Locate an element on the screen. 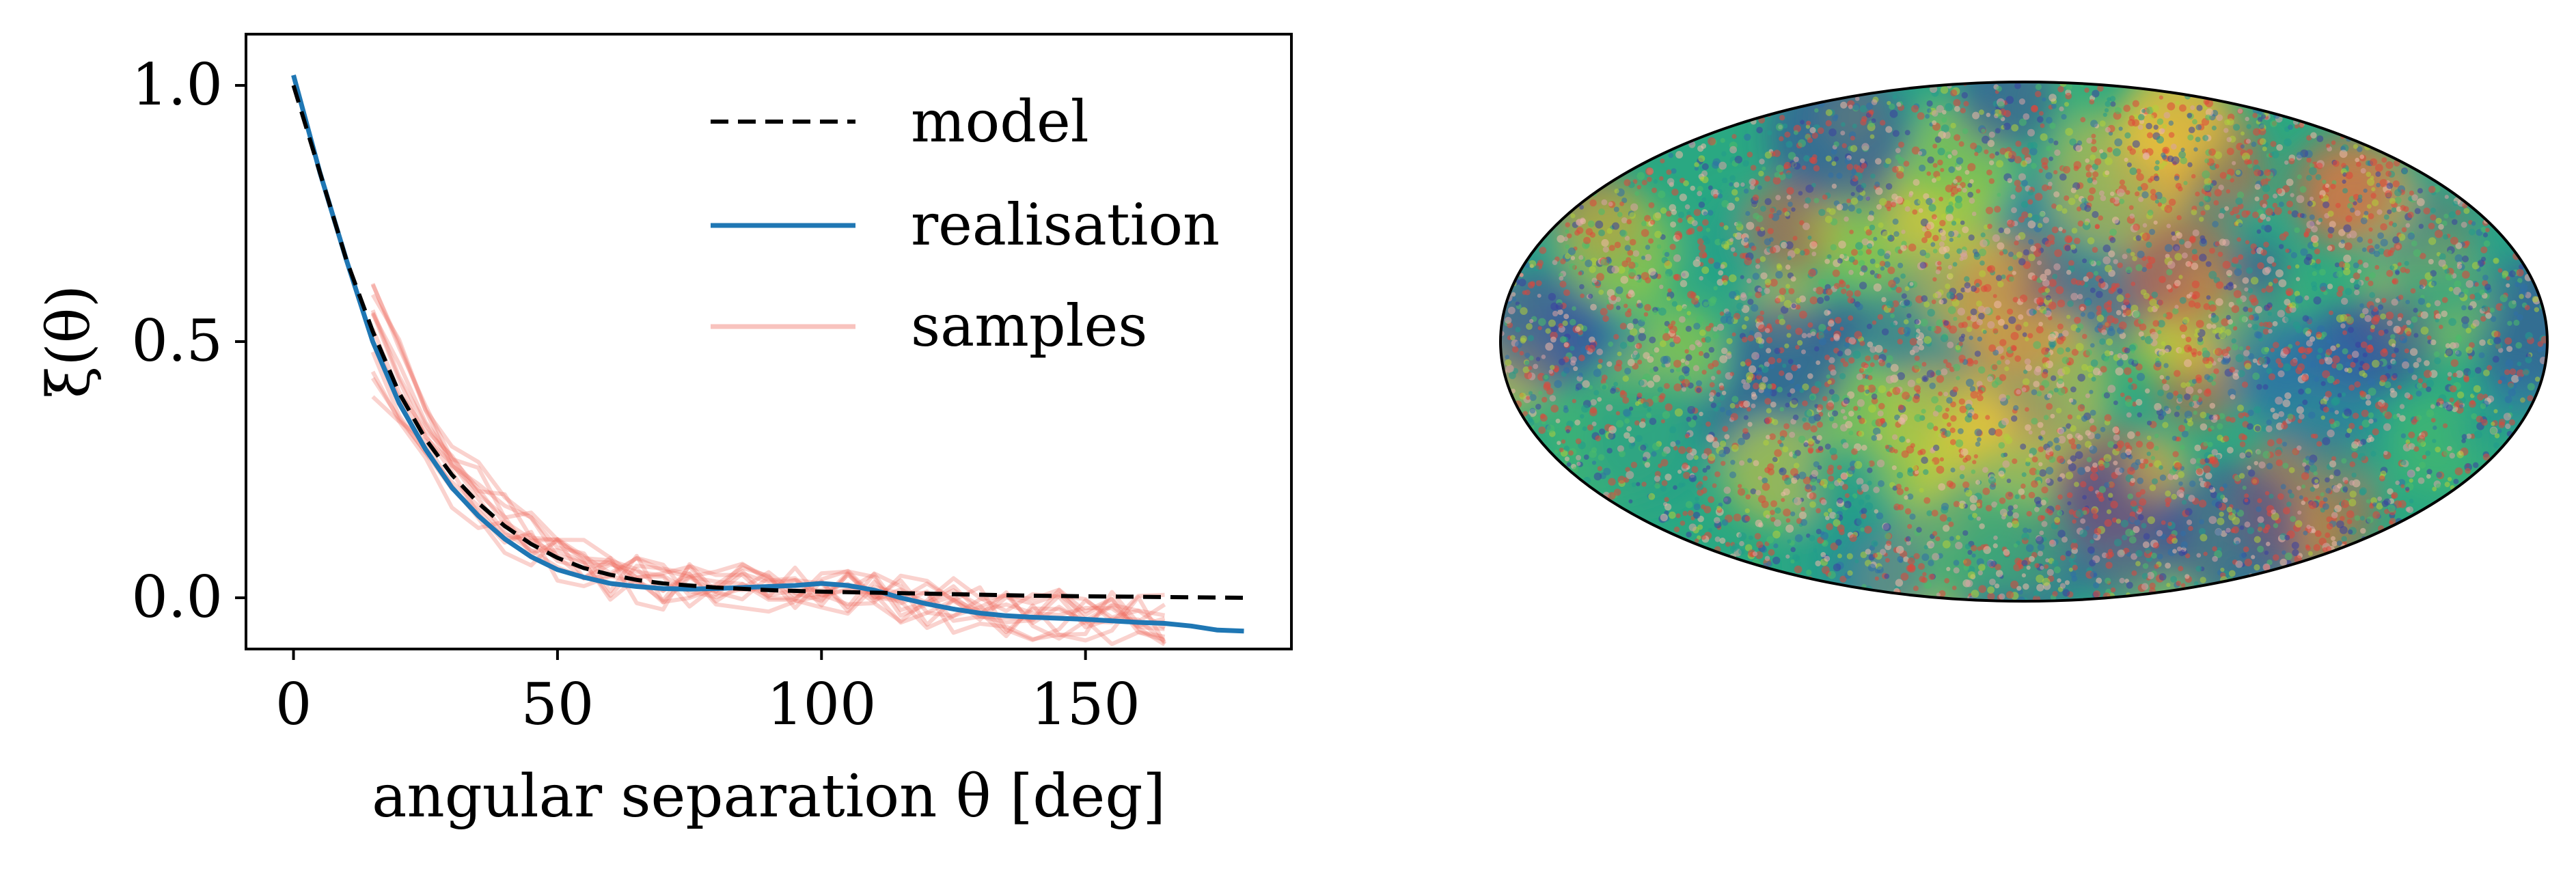  sample-line is located at coordinates (768, 476).